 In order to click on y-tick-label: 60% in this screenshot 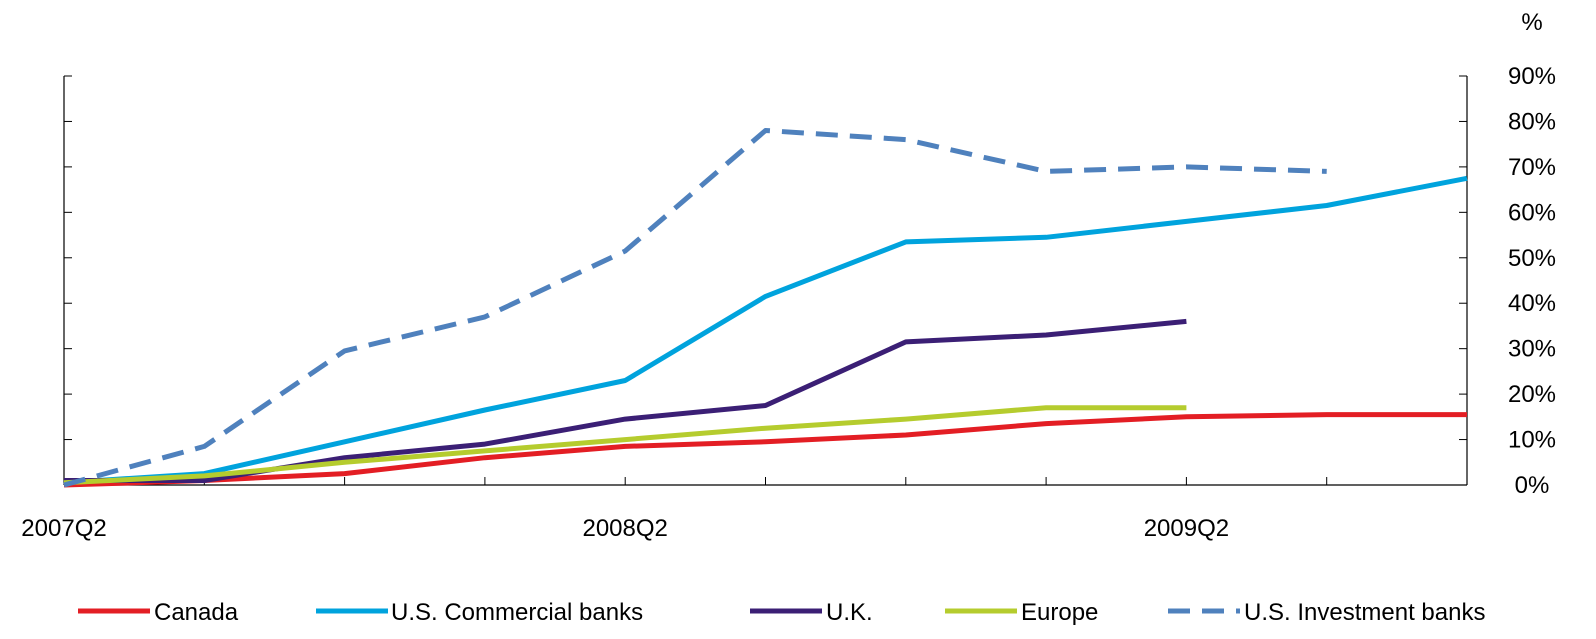, I will do `click(1532, 212)`.